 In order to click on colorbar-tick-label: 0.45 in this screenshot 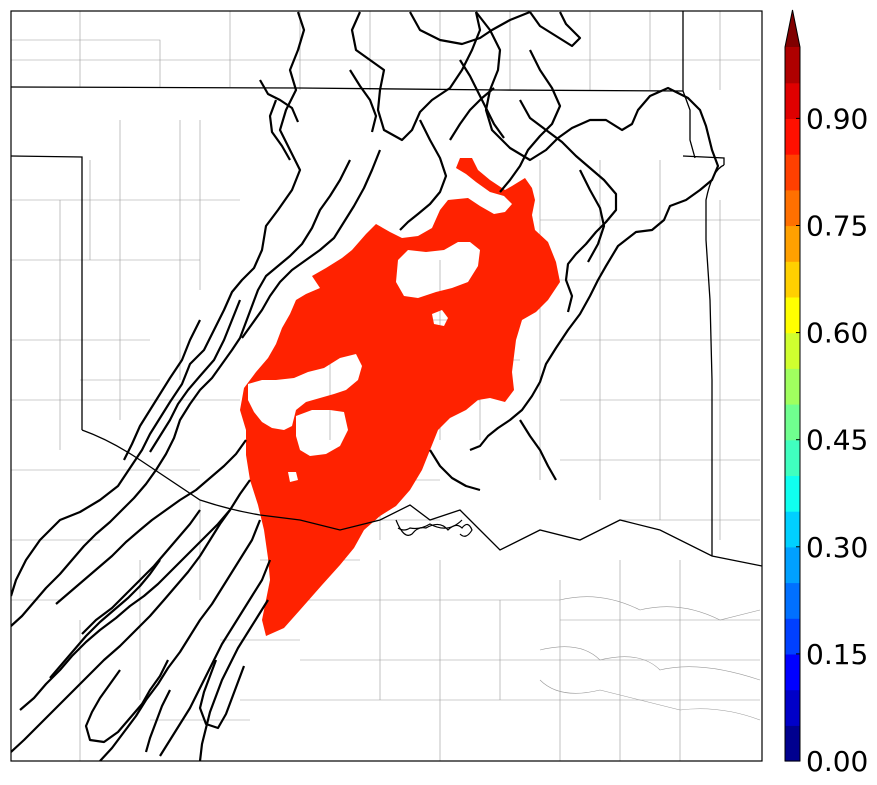, I will do `click(837, 440)`.